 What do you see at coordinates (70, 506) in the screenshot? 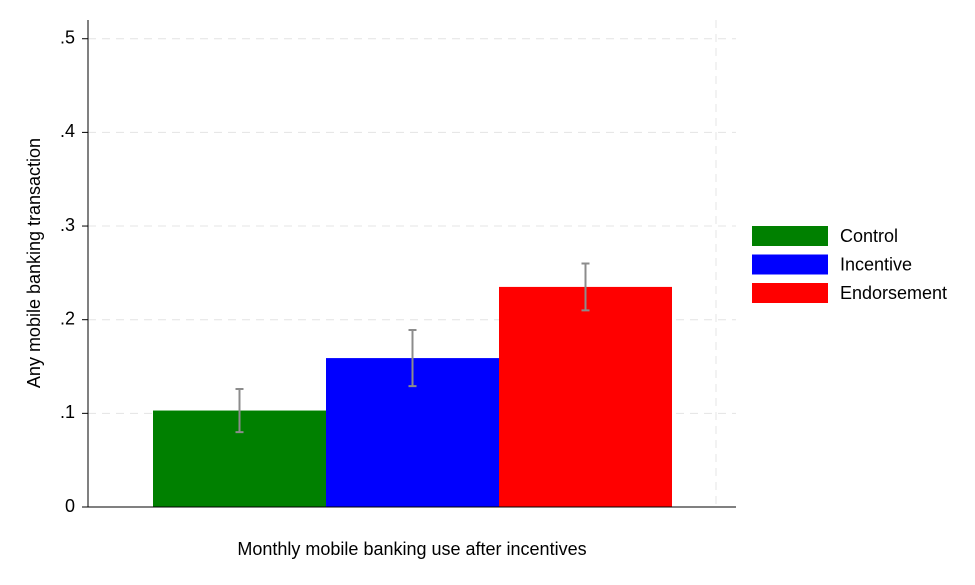
I see `y-tick-label: 0` at bounding box center [70, 506].